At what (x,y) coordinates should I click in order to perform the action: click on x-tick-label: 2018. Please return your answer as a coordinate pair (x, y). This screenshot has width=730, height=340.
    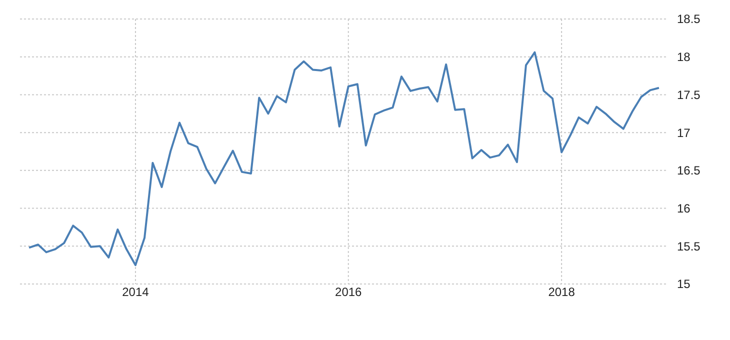
    Looking at the image, I should click on (562, 292).